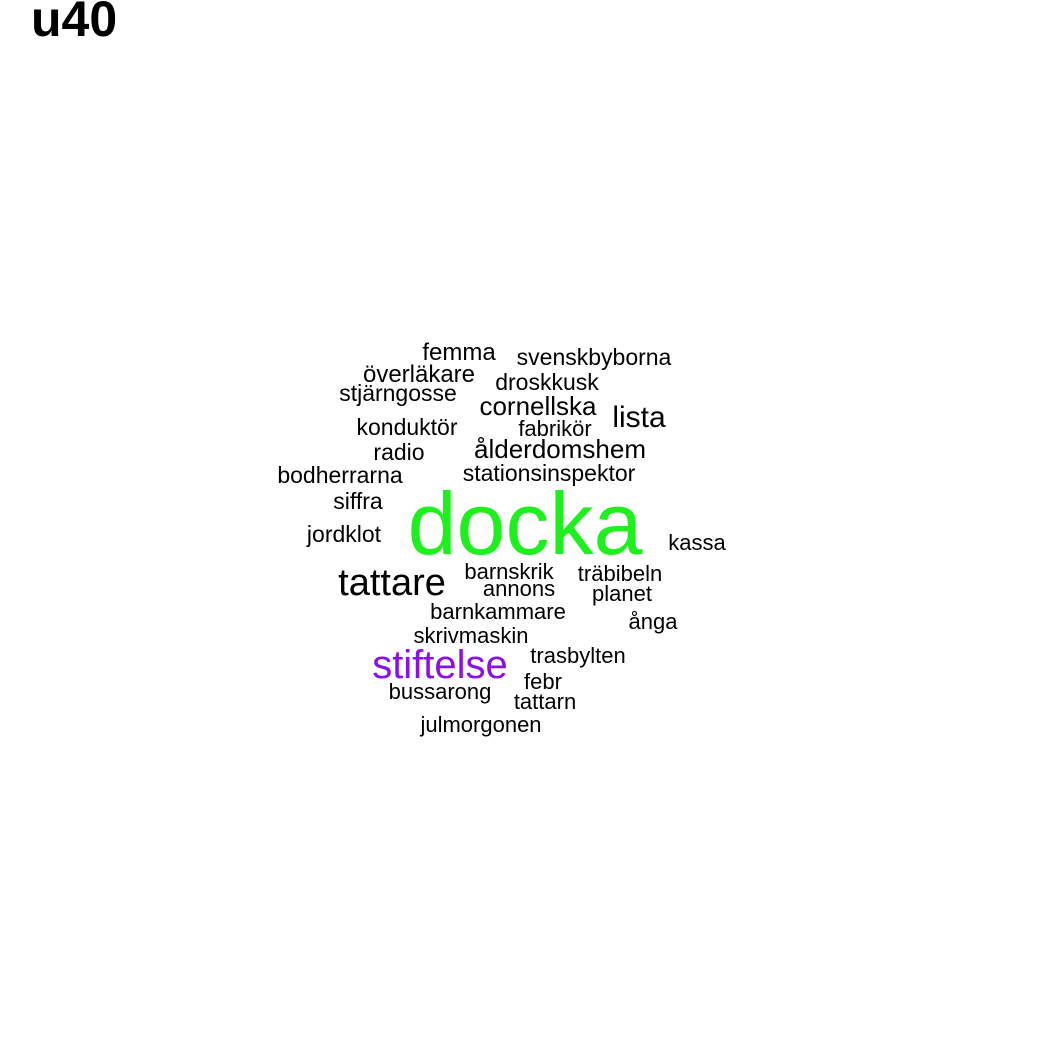  Describe the element at coordinates (509, 571) in the screenshot. I see `word-barnskrik: barnskrik` at that location.